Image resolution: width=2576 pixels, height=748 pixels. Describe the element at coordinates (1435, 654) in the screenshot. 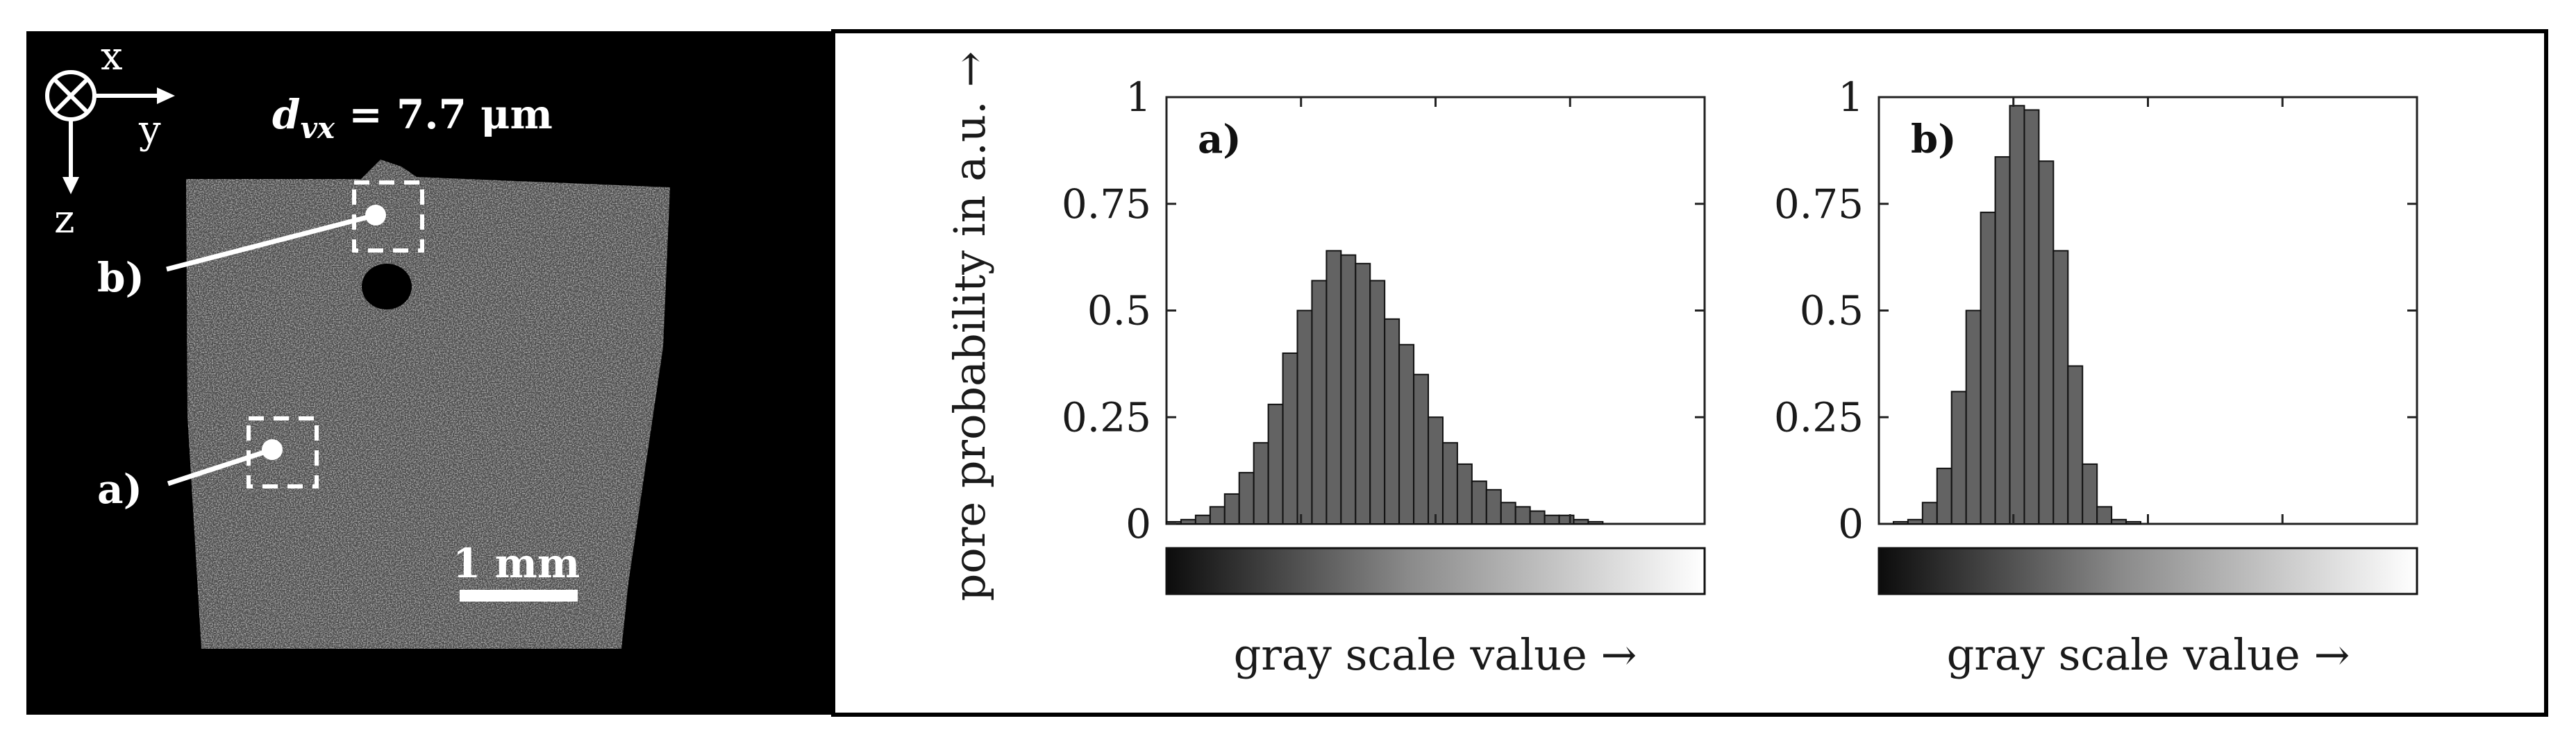

I see `histogram-a-xlabel: gray scale value →` at that location.